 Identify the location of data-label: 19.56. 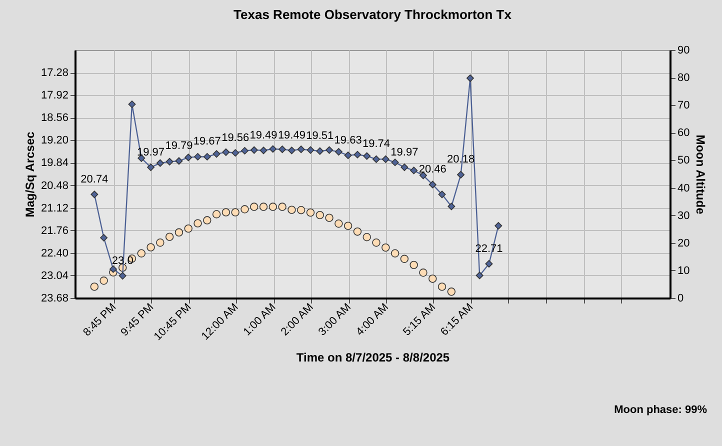
(236, 138).